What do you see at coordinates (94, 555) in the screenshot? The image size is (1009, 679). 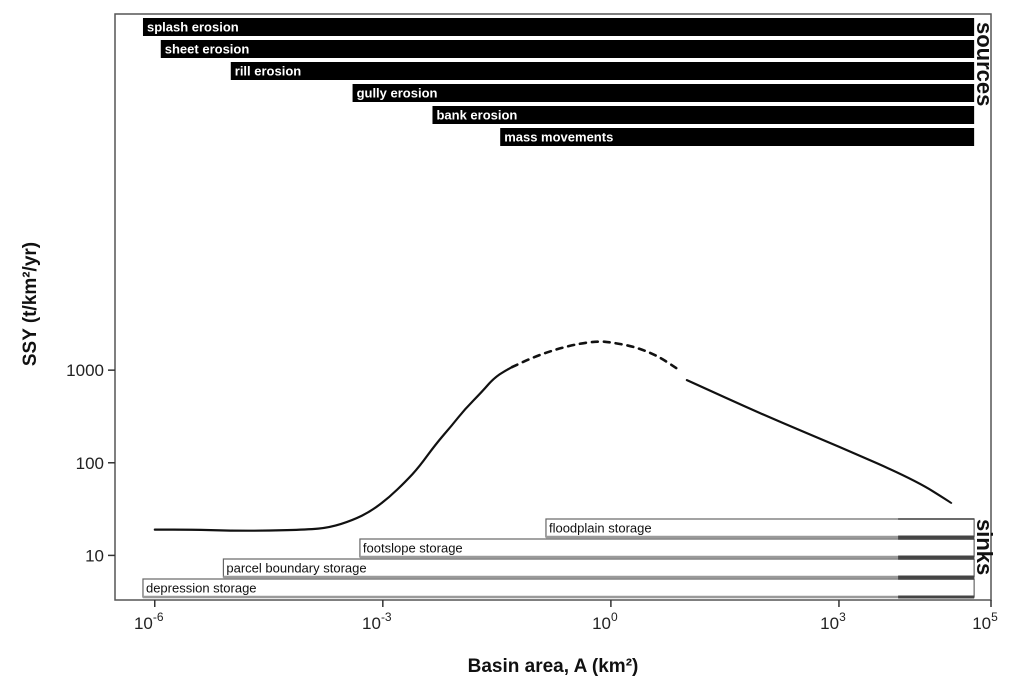 I see `y-tick-label: 10` at bounding box center [94, 555].